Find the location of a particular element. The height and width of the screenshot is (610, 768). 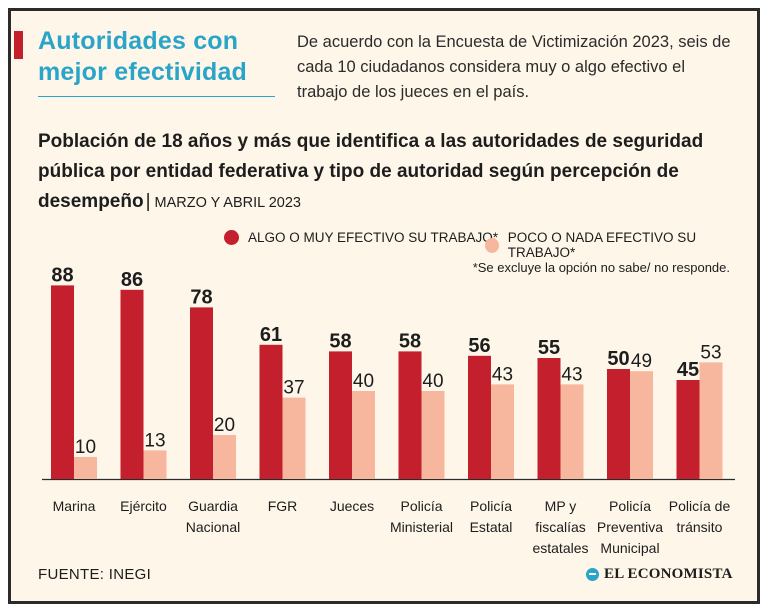

label-effective-7: 55 is located at coordinates (549, 348).